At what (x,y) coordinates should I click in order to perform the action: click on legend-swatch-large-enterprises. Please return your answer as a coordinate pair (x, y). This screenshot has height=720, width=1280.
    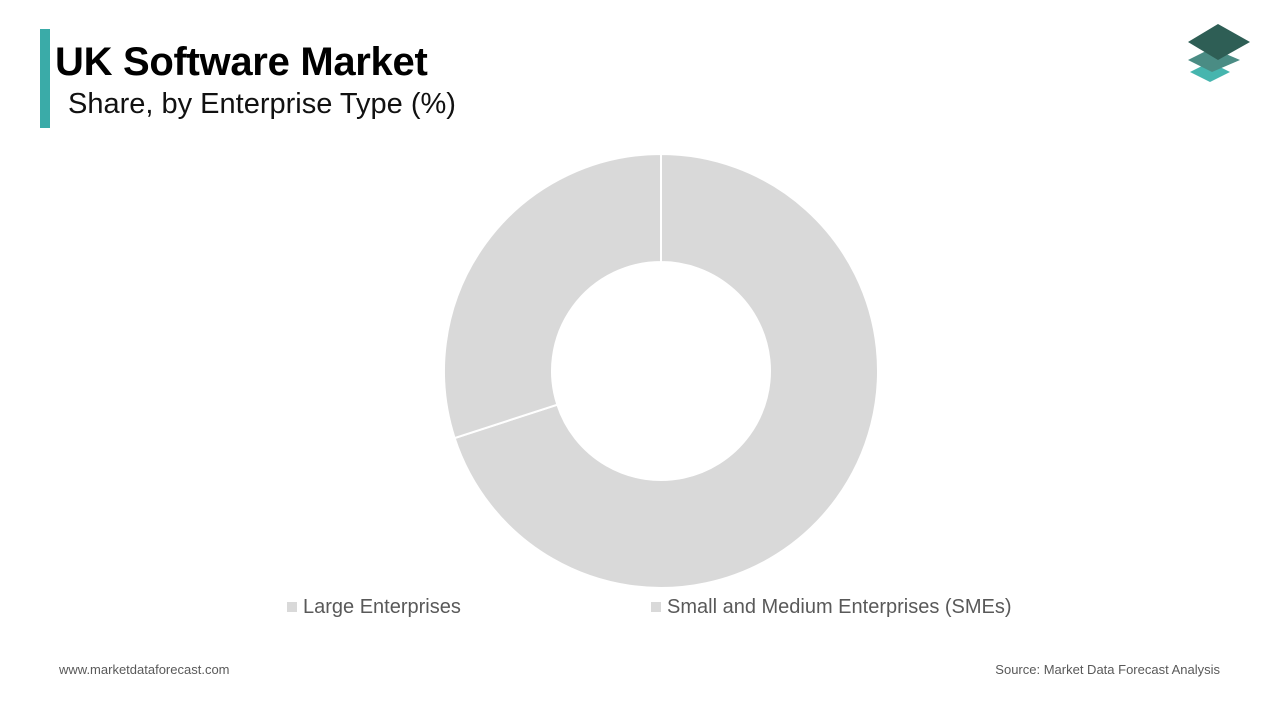
    Looking at the image, I should click on (292, 607).